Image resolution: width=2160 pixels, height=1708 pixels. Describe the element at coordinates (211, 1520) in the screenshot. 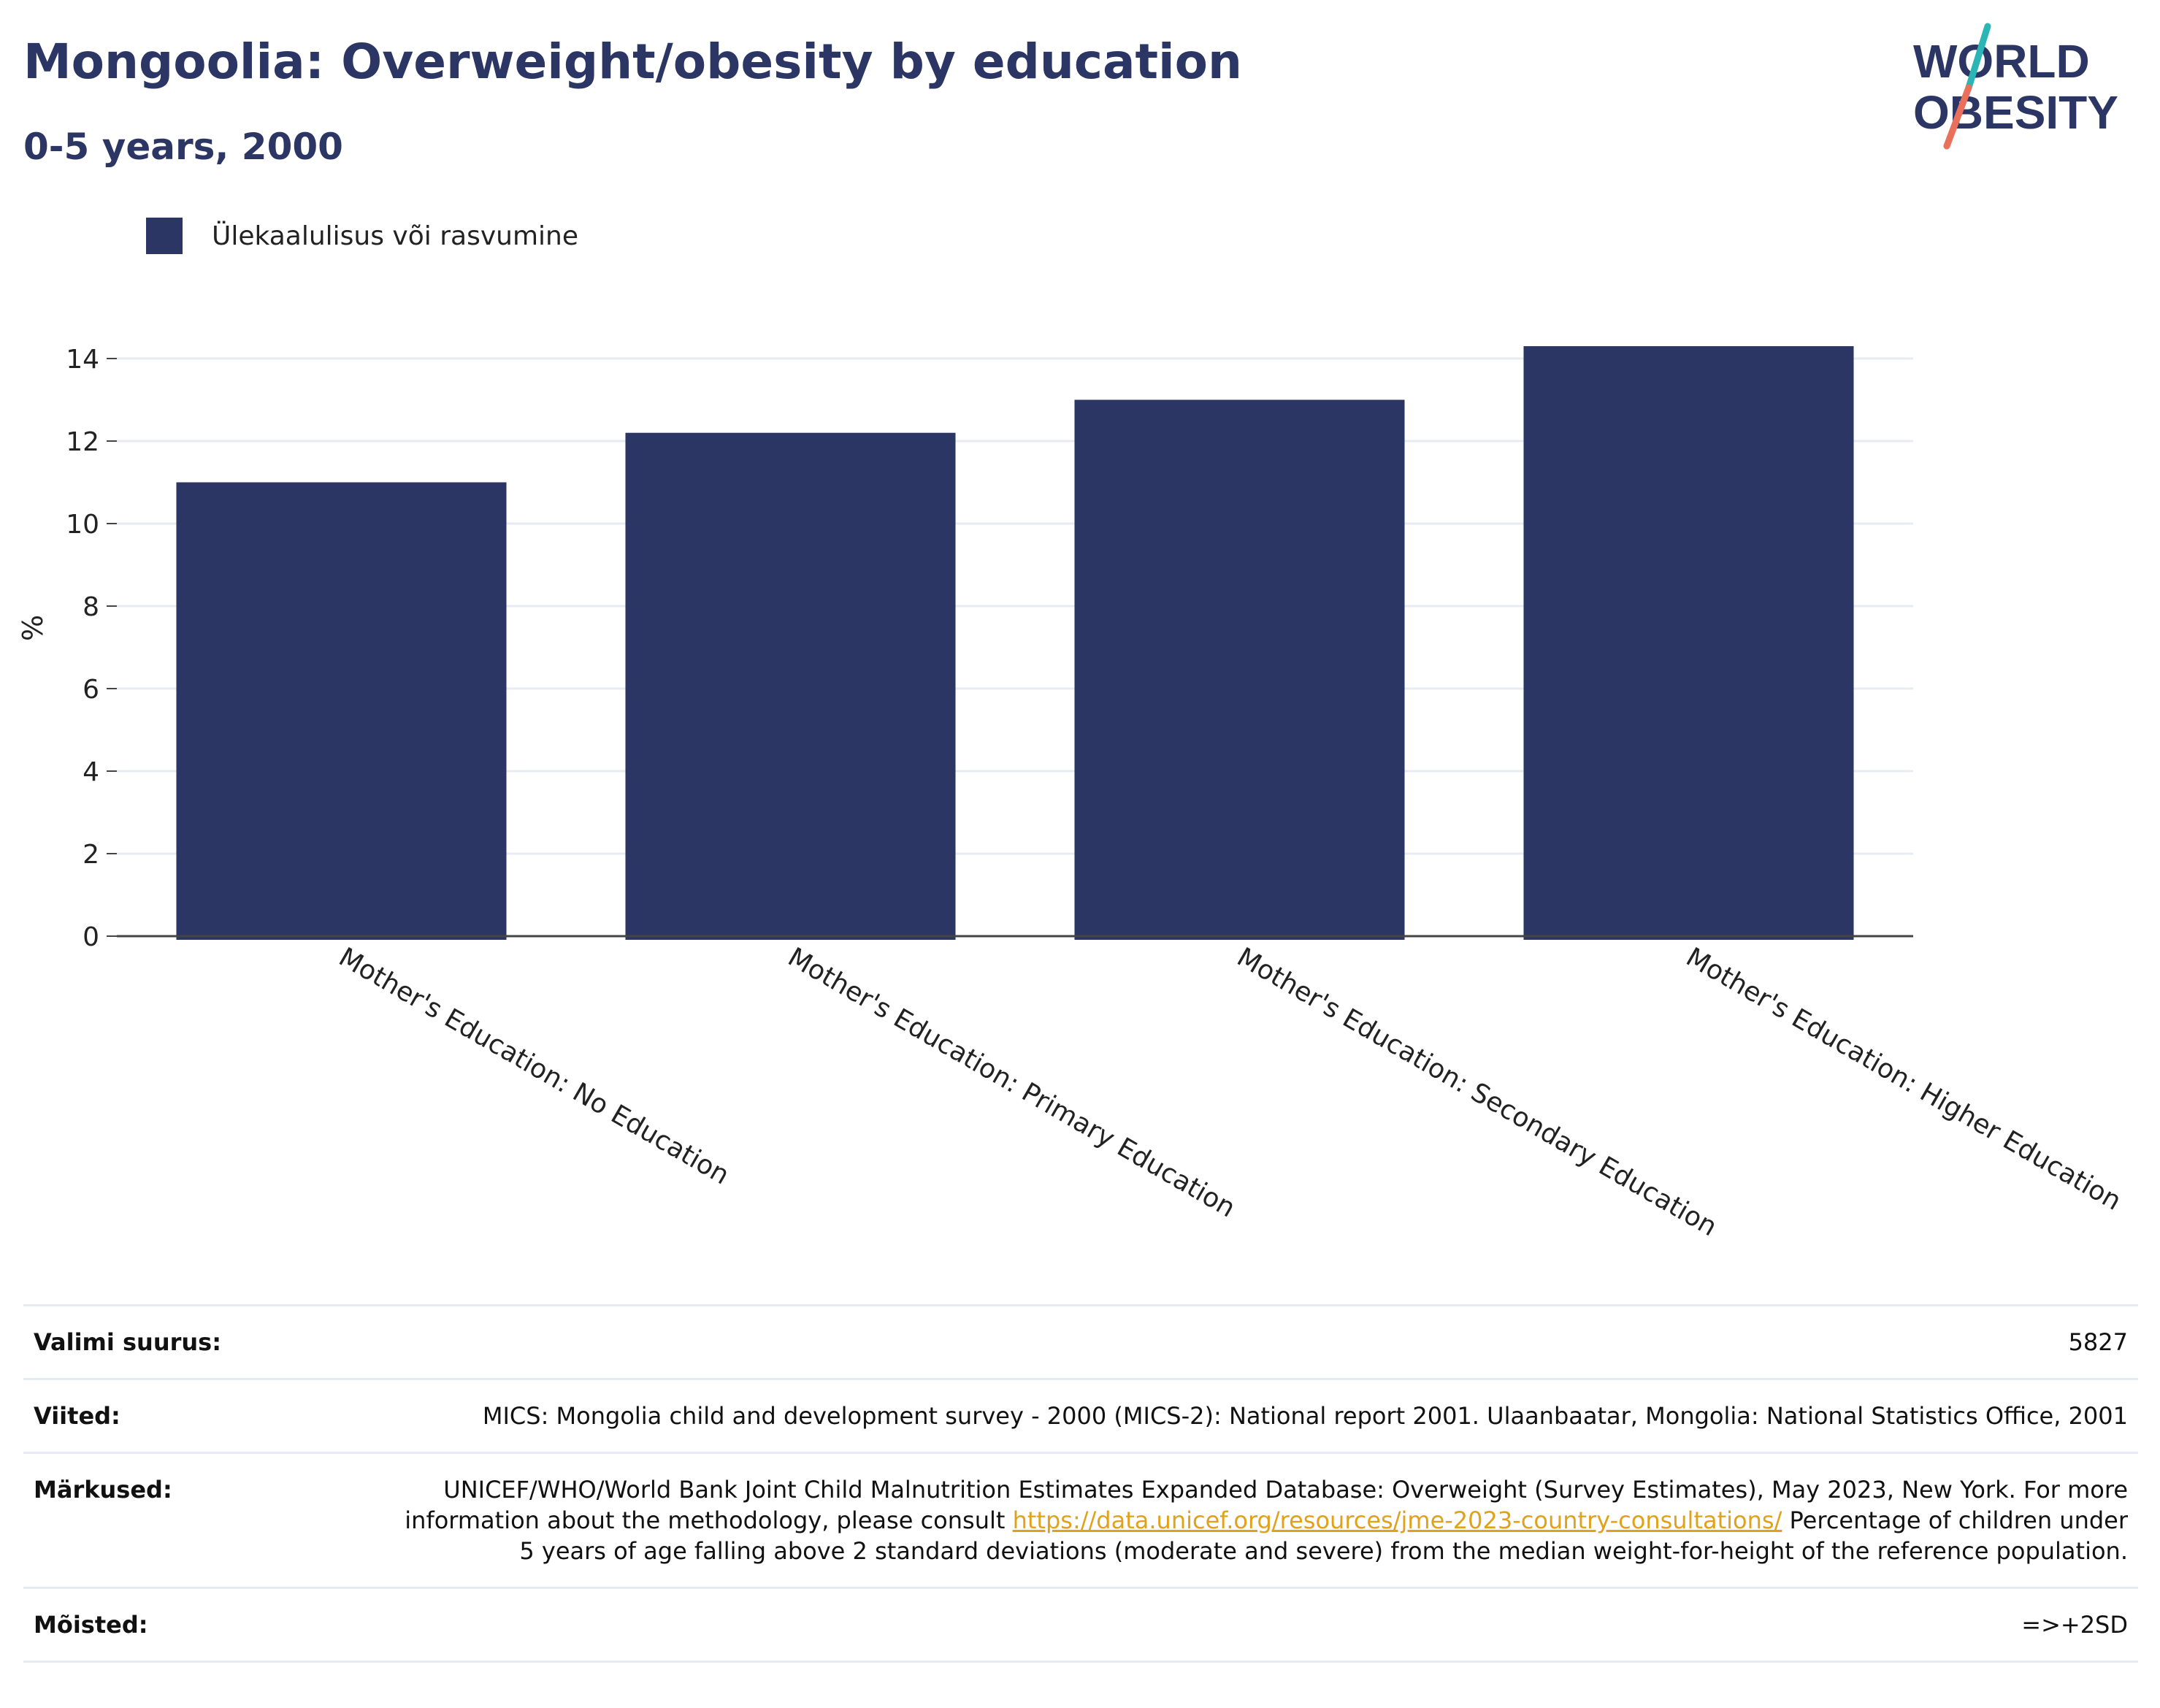

I see `notes-label: Märkused:` at that location.